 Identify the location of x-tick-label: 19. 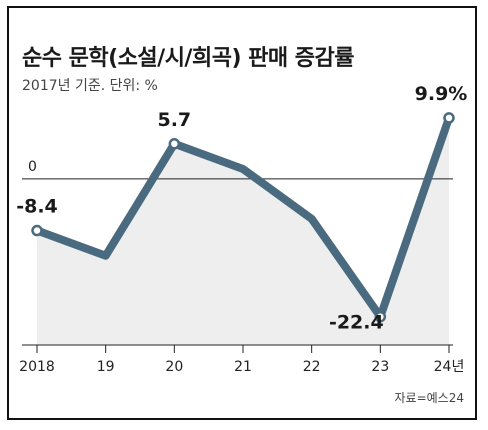
(106, 367).